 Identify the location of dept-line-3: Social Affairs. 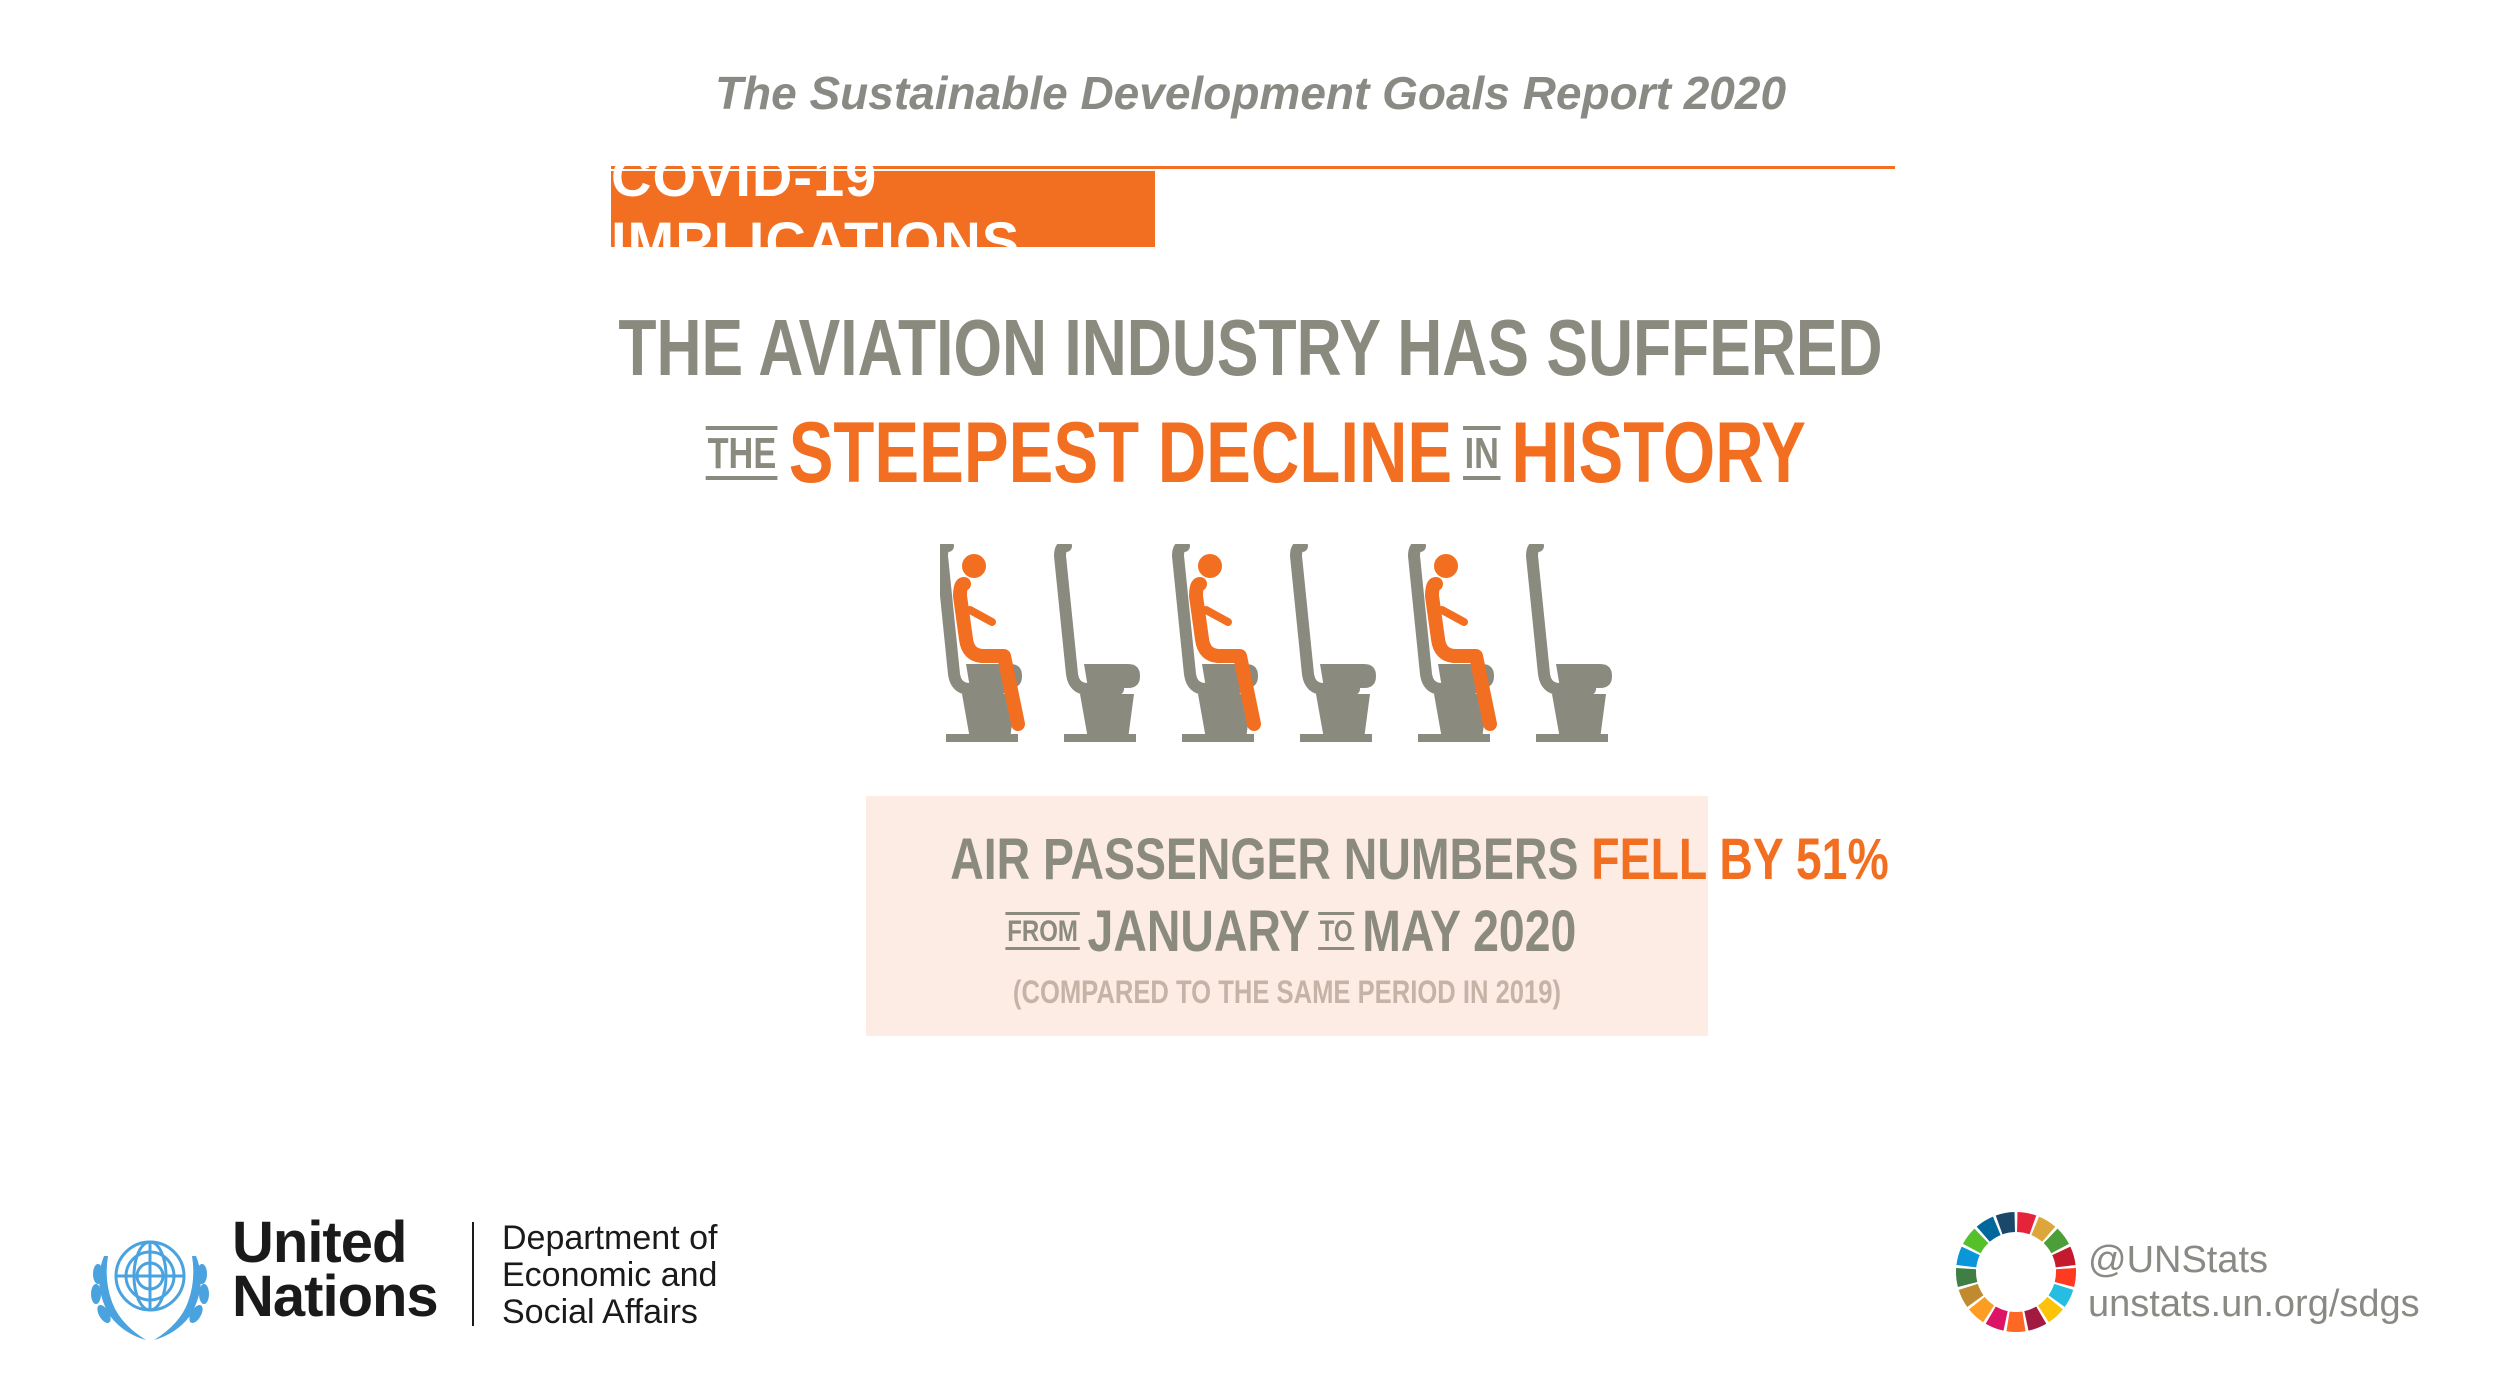
(600, 1312).